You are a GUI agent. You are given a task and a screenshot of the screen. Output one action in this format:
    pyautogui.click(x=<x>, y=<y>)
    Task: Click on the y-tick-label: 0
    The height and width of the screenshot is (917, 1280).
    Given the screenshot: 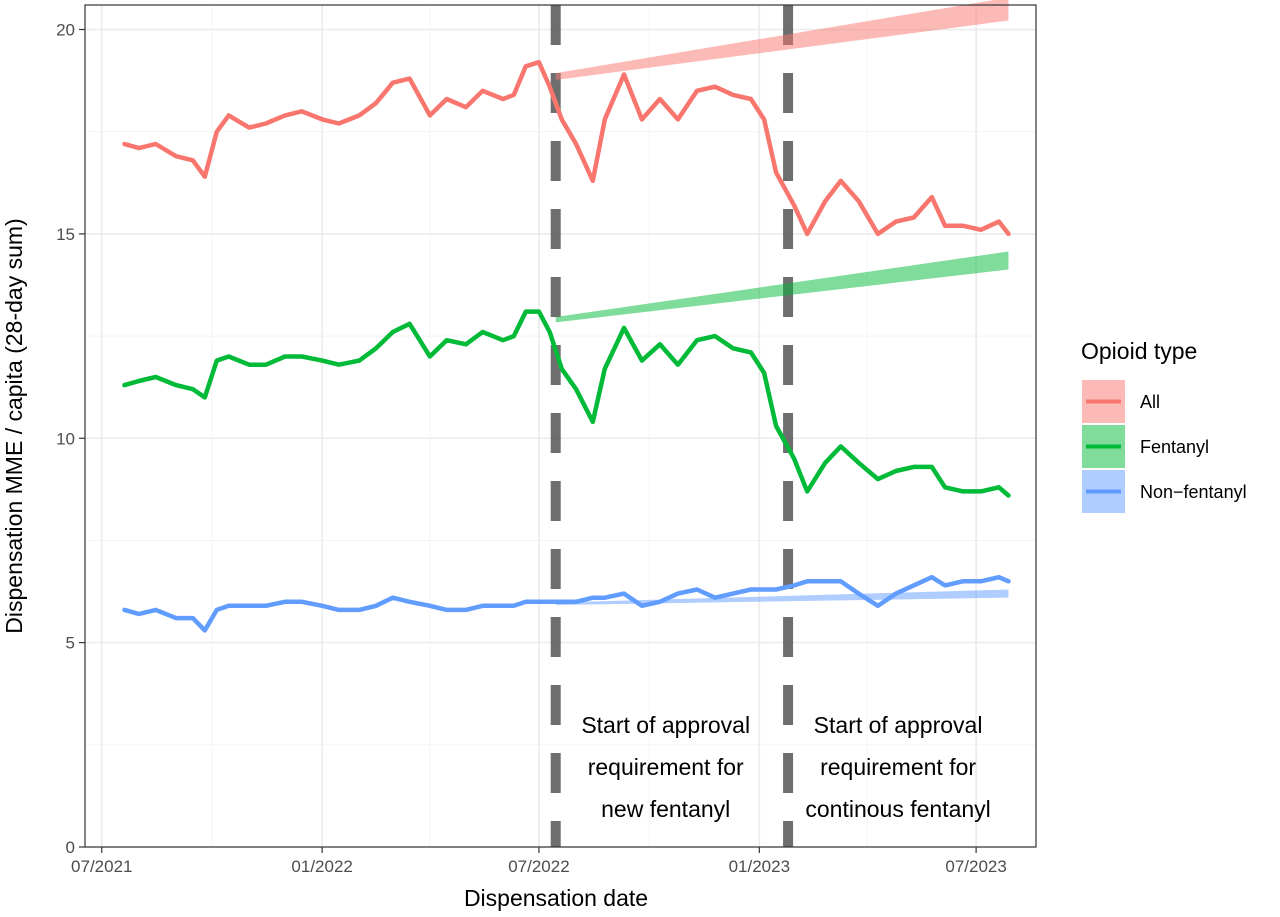 What is the action you would take?
    pyautogui.click(x=70, y=847)
    